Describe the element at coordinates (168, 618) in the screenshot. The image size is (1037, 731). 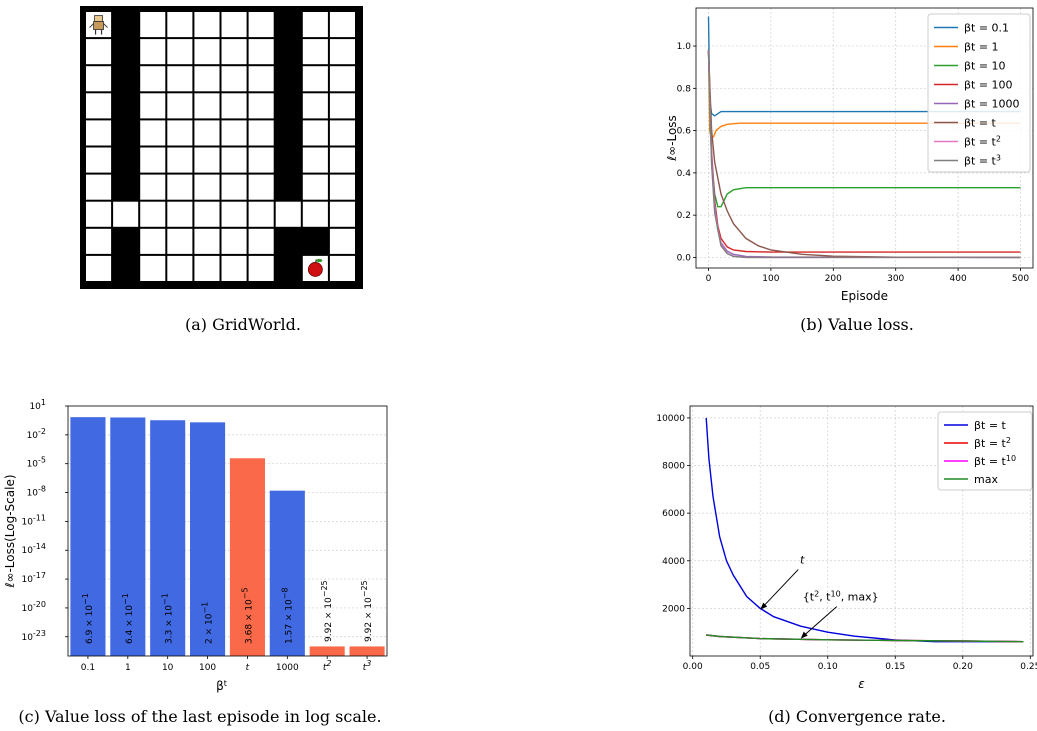
I see `bar-value-label: 3.3 × 10−1` at that location.